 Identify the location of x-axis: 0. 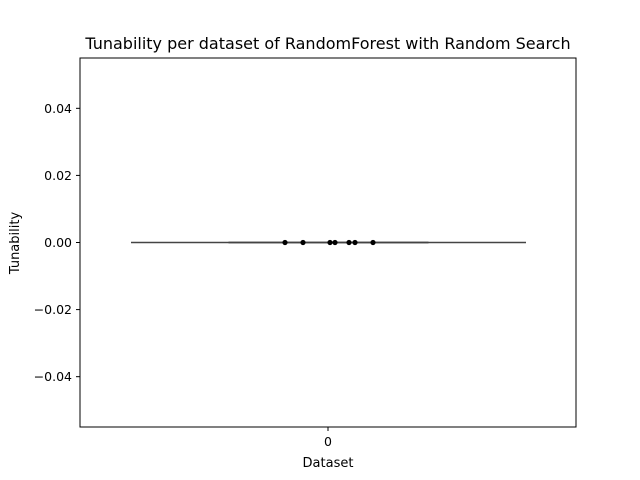
(328, 438).